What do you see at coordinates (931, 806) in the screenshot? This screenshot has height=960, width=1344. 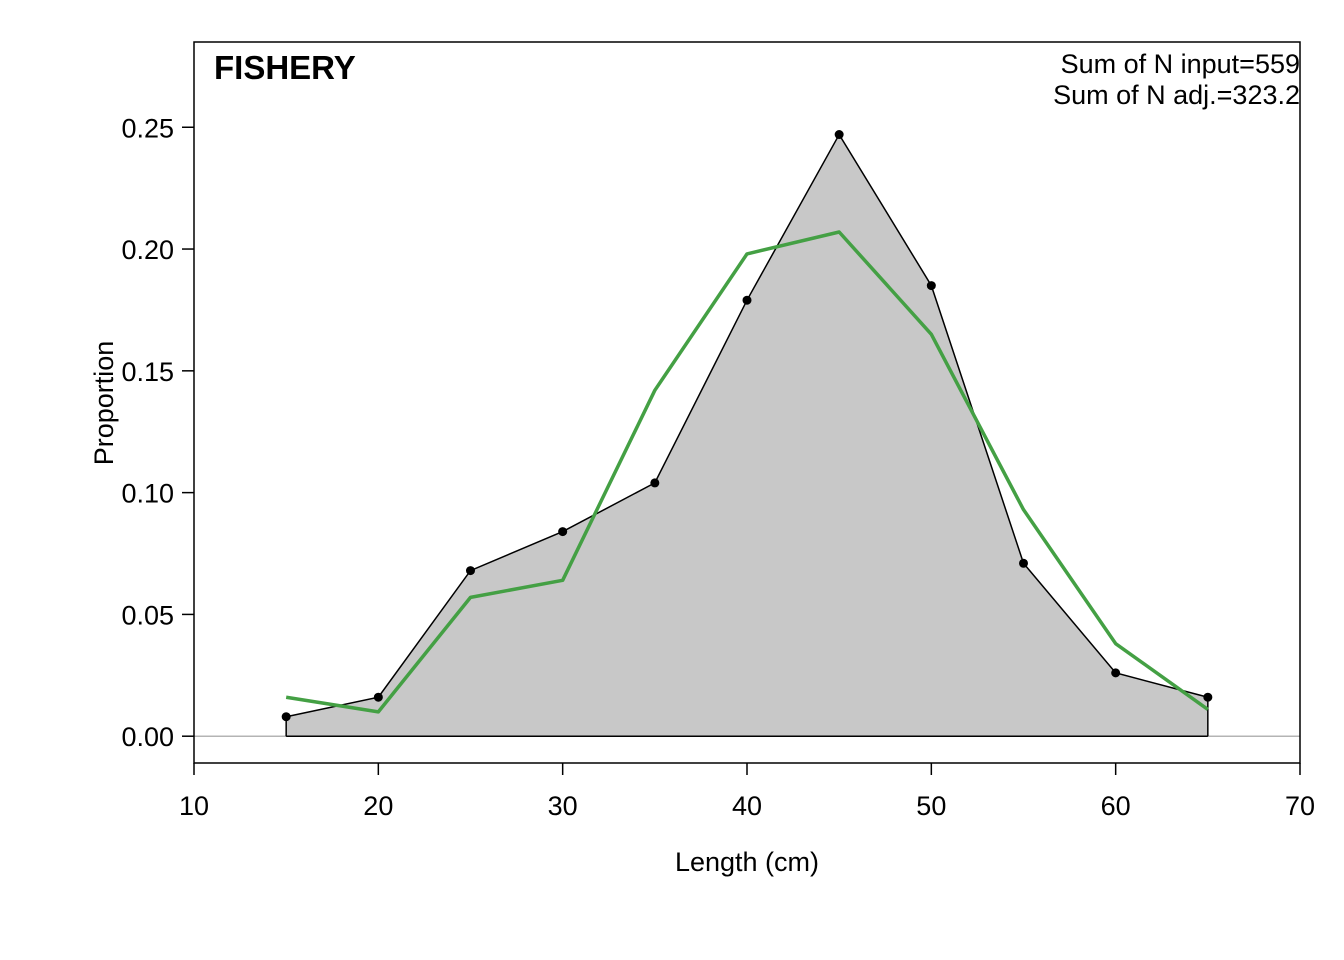 I see `x-tick-label-50: 50` at bounding box center [931, 806].